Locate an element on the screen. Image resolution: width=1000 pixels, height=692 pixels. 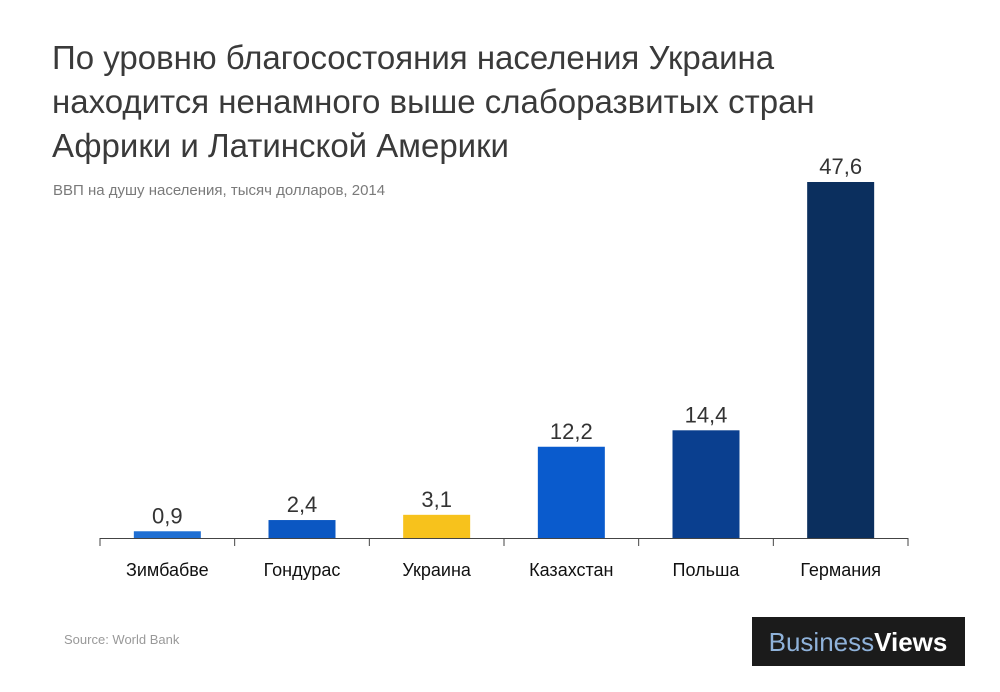
source: Source: World Bank is located at coordinates (122, 639).